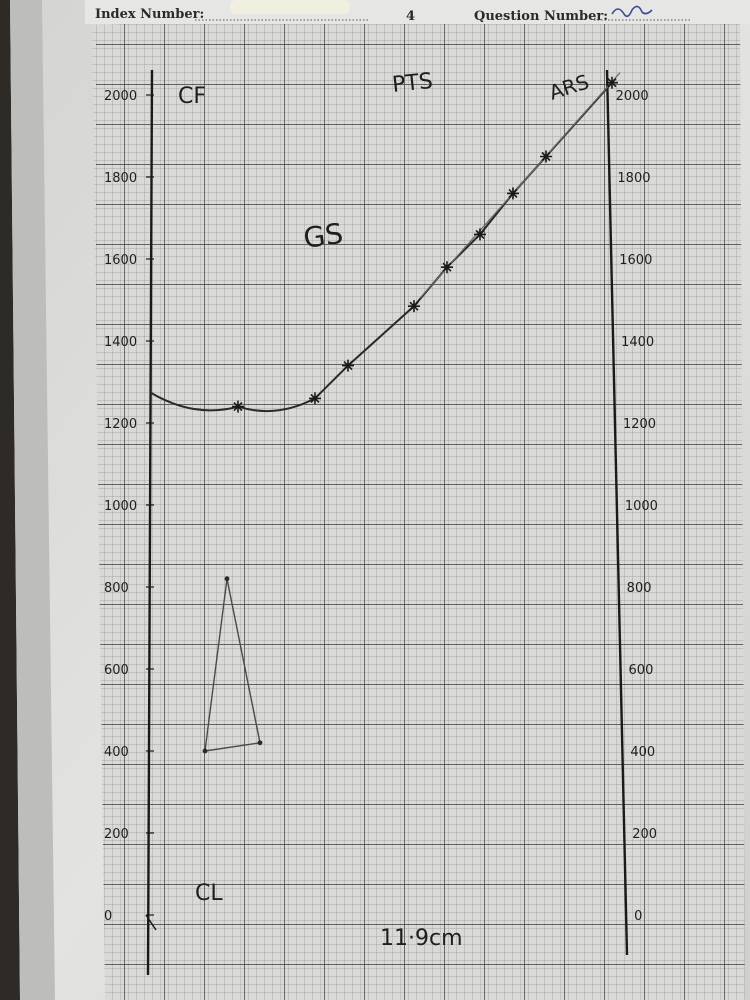 The image size is (750, 1000). I want to click on right-tick-label: 1400, so click(637, 342).